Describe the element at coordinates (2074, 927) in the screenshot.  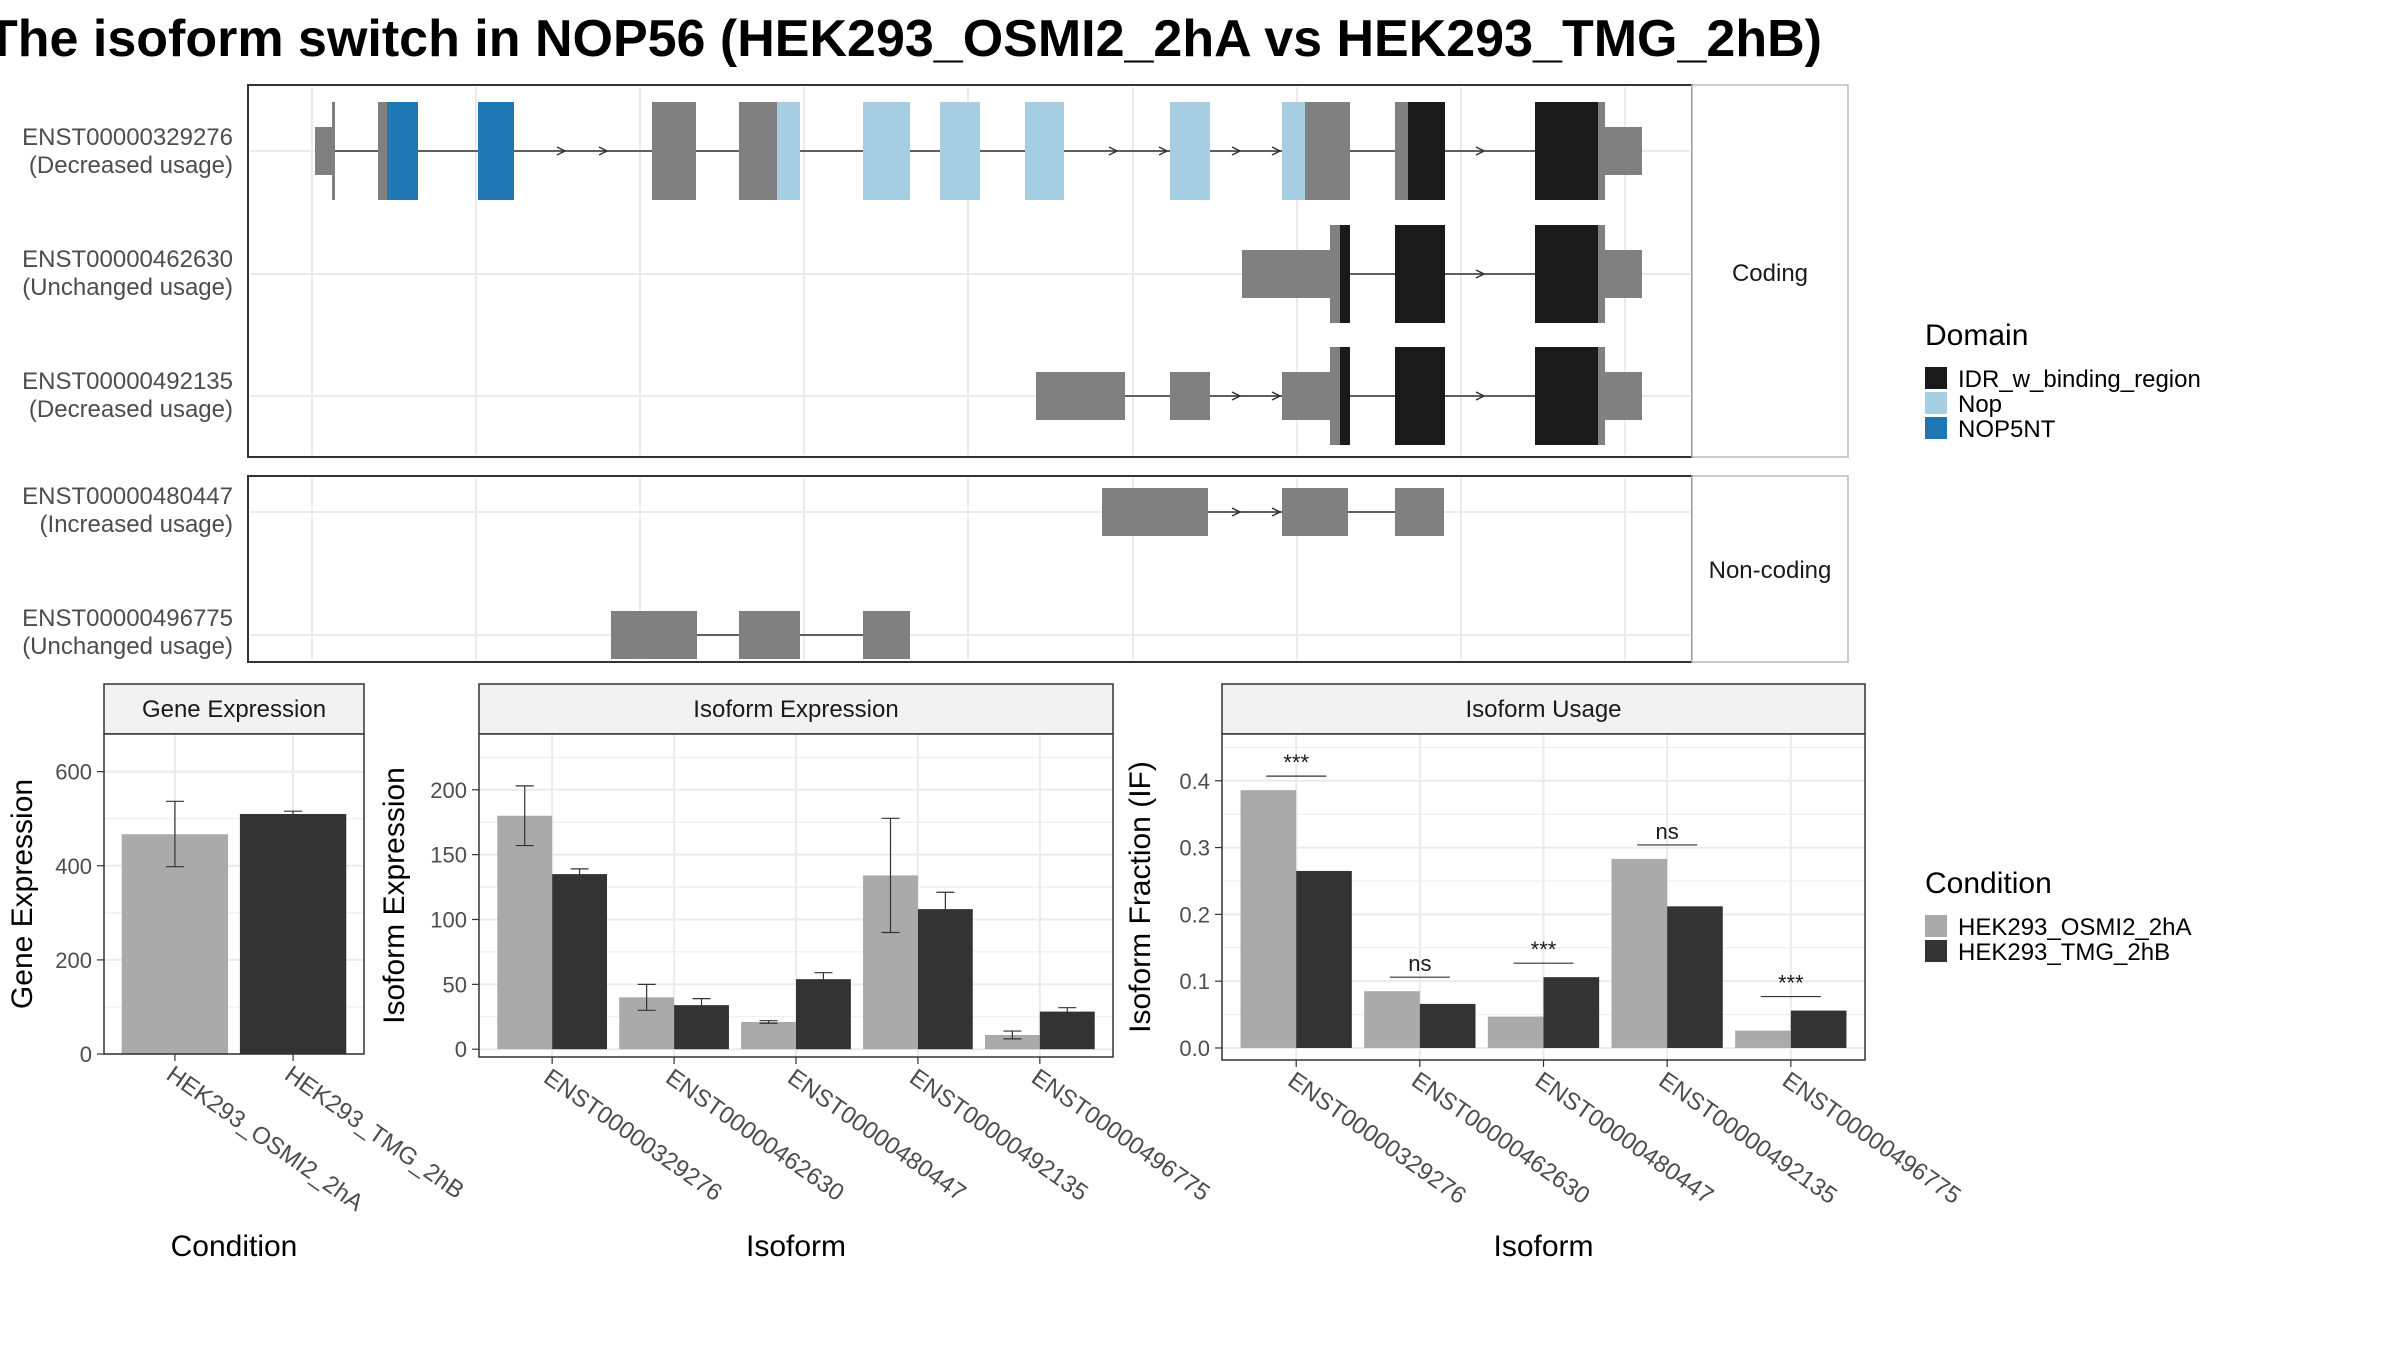
I see `legend-label: HEK293_OSMI2_2hA` at that location.